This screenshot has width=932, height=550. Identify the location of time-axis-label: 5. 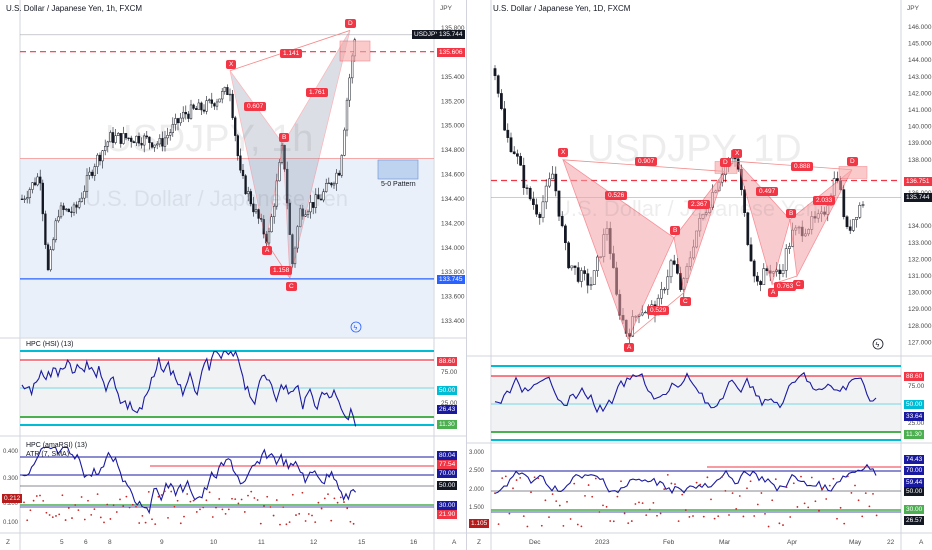
(62, 542).